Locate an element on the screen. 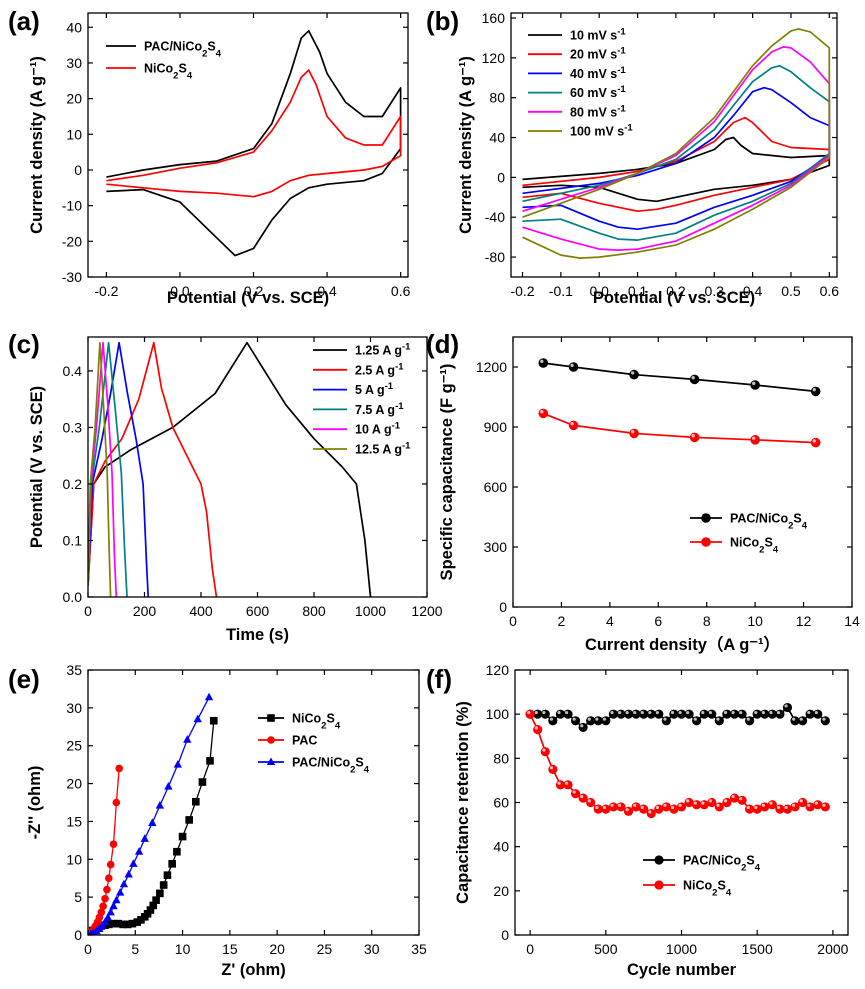  x-tick-label-e-1: 5 is located at coordinates (135, 949).